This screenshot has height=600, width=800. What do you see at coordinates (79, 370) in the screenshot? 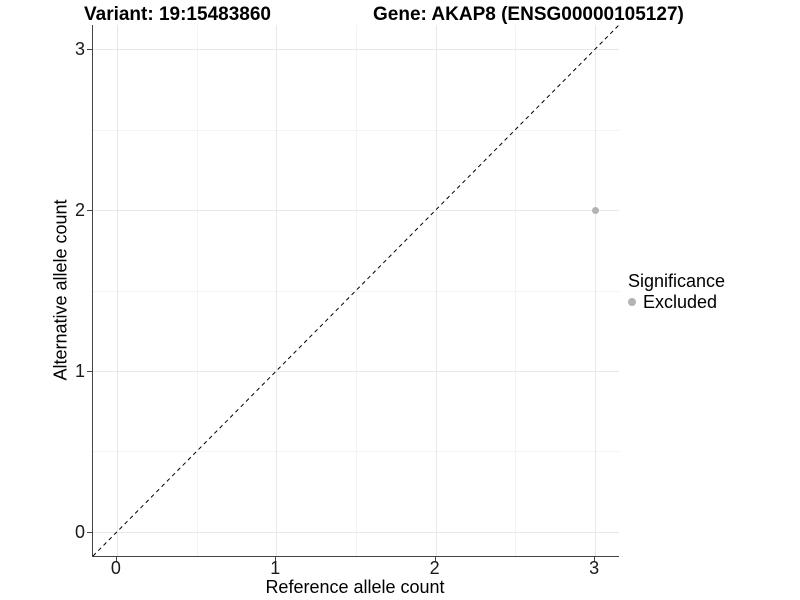
I see `y-tick-label: 1` at bounding box center [79, 370].